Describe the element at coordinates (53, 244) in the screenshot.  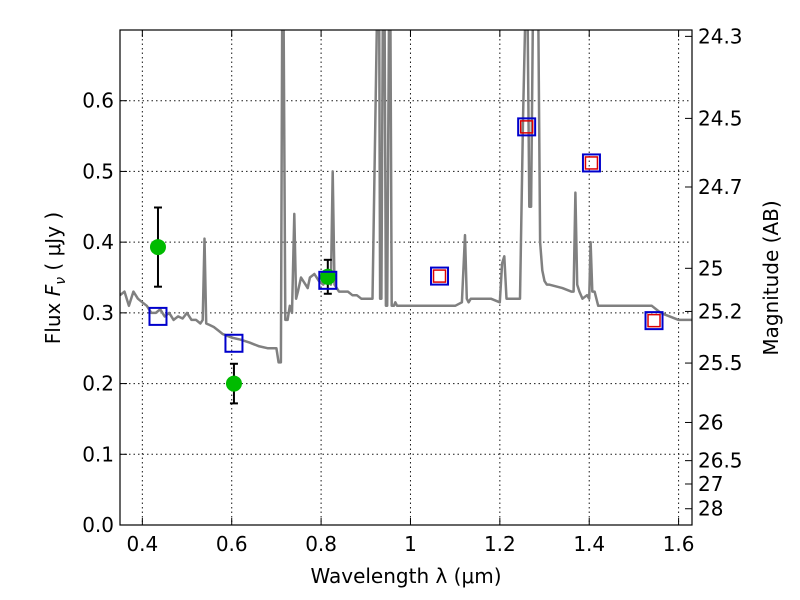
I see `y-axis-title-post: ( μJy )` at that location.